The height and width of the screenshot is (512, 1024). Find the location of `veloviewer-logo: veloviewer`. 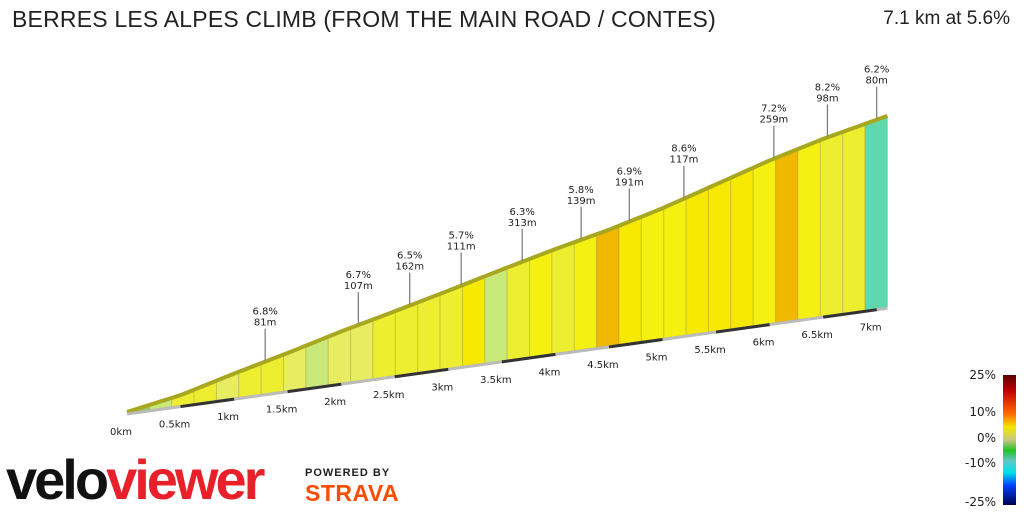

veloviewer-logo: veloviewer is located at coordinates (135, 479).